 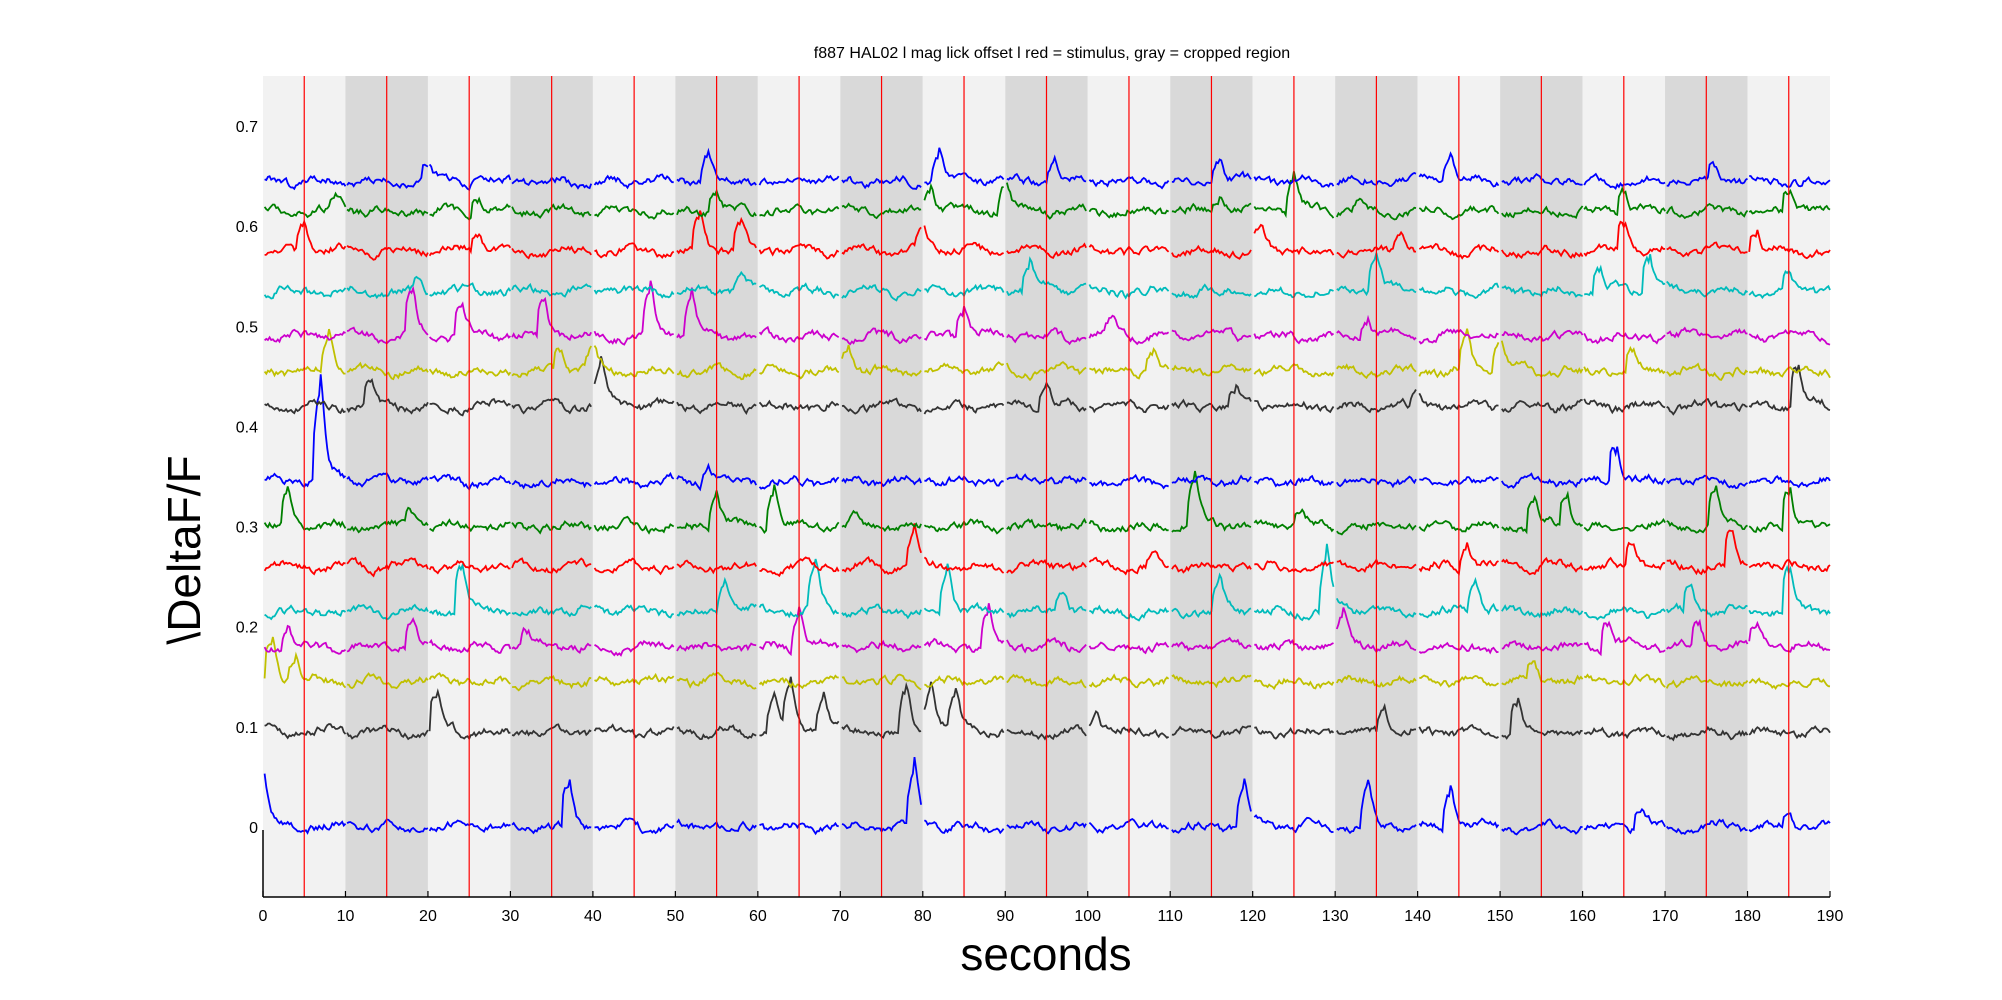 What do you see at coordinates (1045, 954) in the screenshot?
I see `x-axis-label: seconds` at bounding box center [1045, 954].